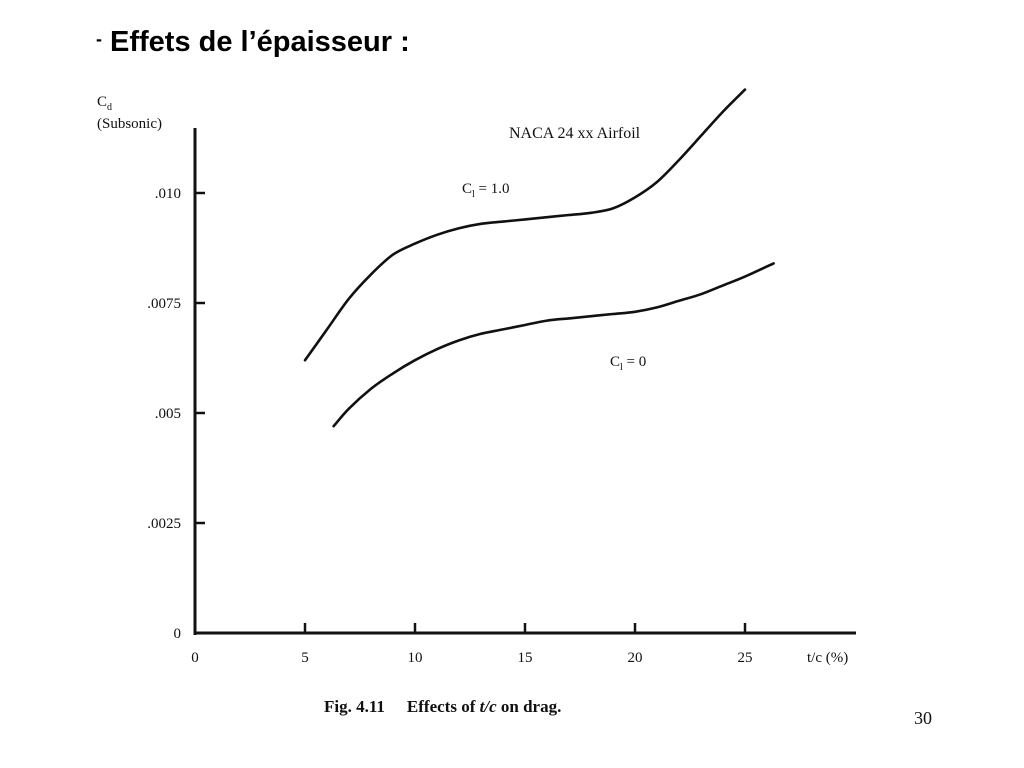 This screenshot has height=768, width=1024. Describe the element at coordinates (168, 194) in the screenshot. I see `y-tick-label: .010` at that location.